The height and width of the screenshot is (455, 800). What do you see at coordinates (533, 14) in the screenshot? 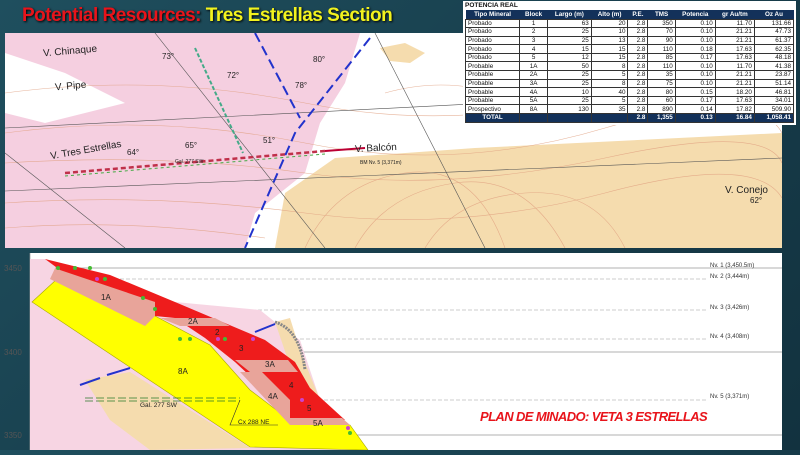
I see `column-header: Block` at bounding box center [533, 14].